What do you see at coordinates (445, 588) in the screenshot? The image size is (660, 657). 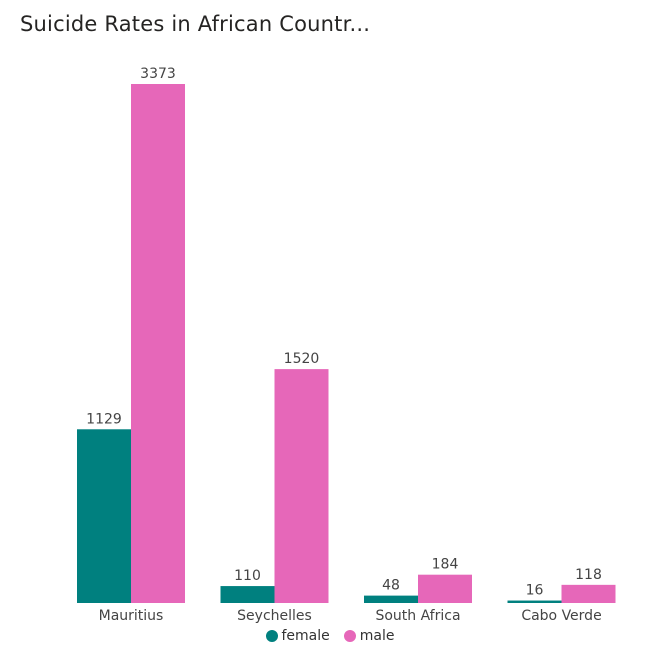 I see `bar-south-africa-male` at bounding box center [445, 588].